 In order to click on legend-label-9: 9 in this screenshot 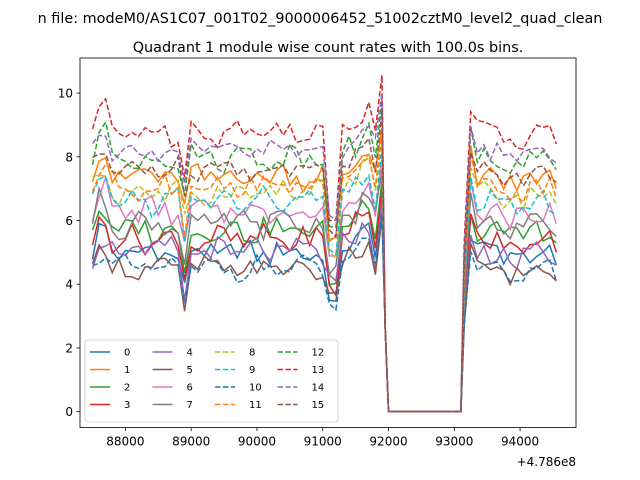, I will do `click(252, 370)`.